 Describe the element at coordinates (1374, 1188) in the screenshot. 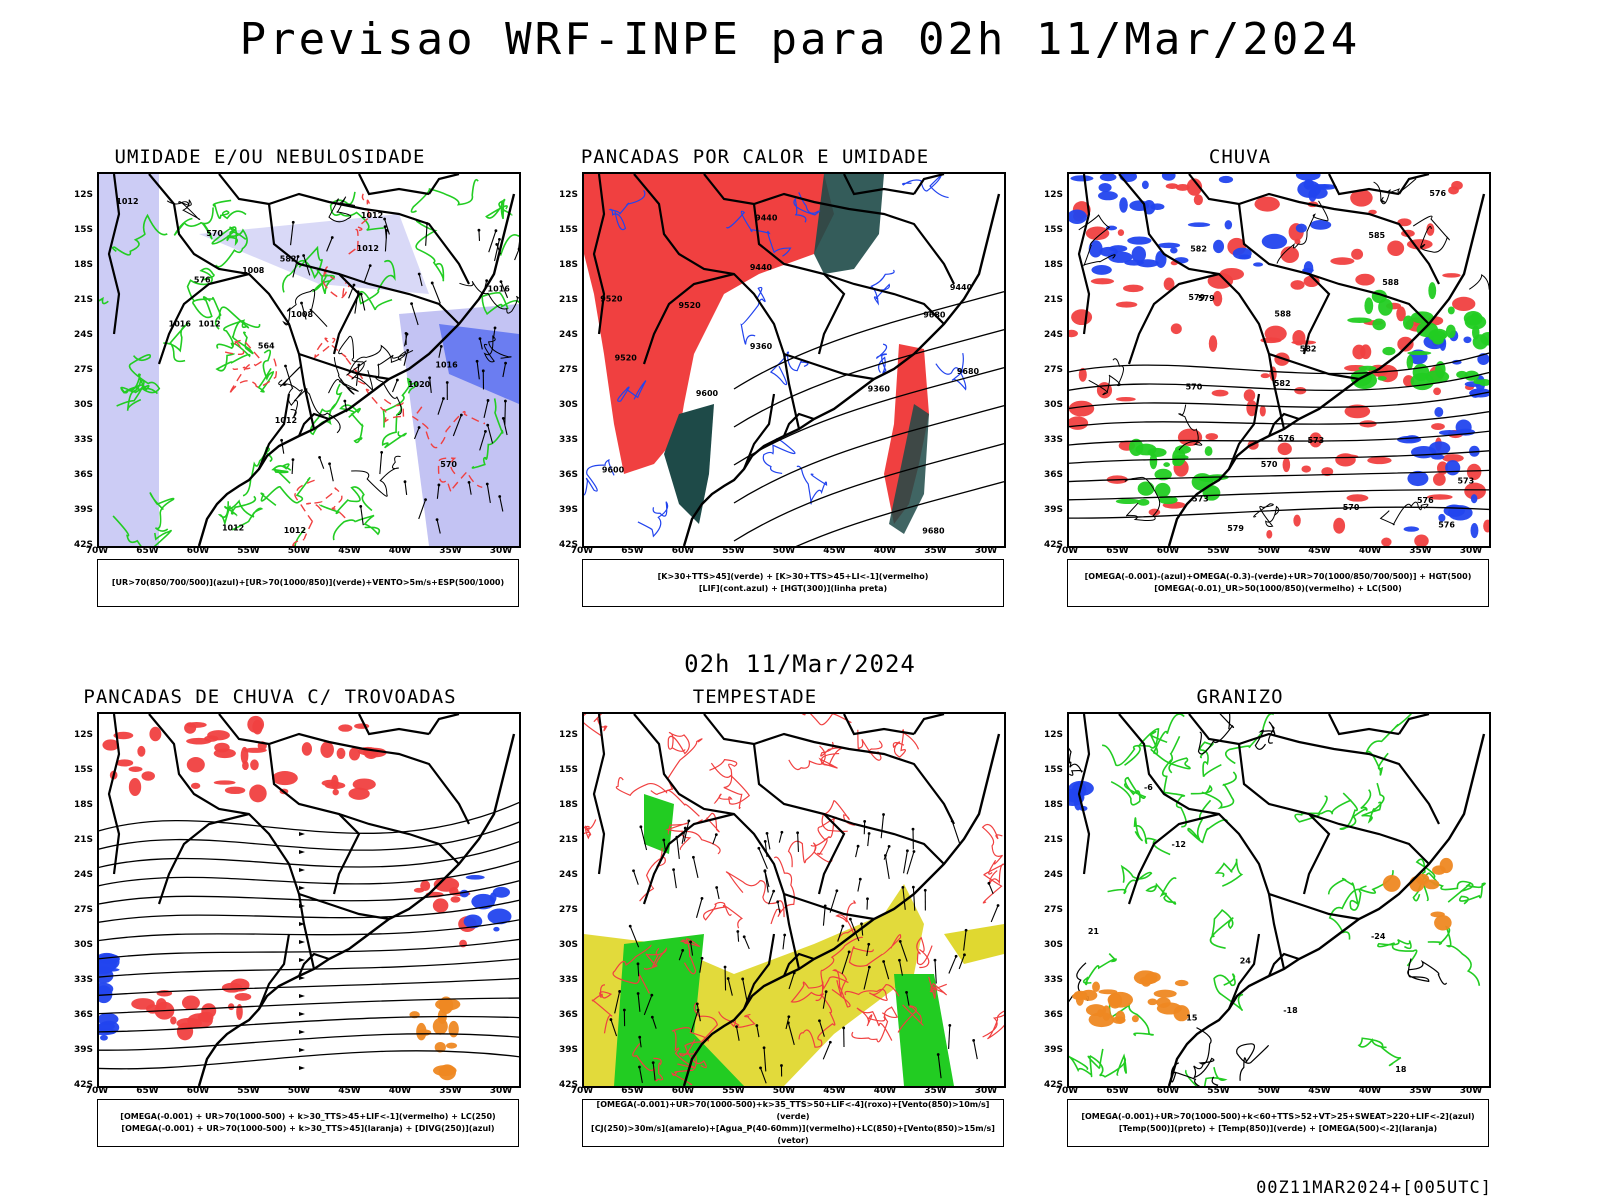

I see `run-timestamp: 00Z11MAR2024+[005UTC]` at that location.